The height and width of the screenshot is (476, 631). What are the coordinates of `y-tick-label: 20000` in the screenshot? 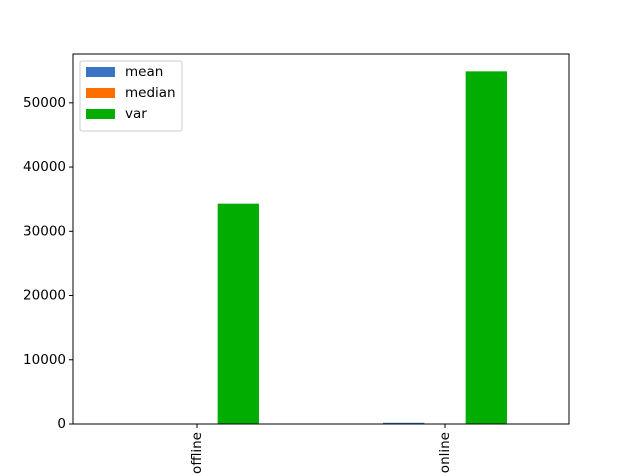 It's located at (44, 296).